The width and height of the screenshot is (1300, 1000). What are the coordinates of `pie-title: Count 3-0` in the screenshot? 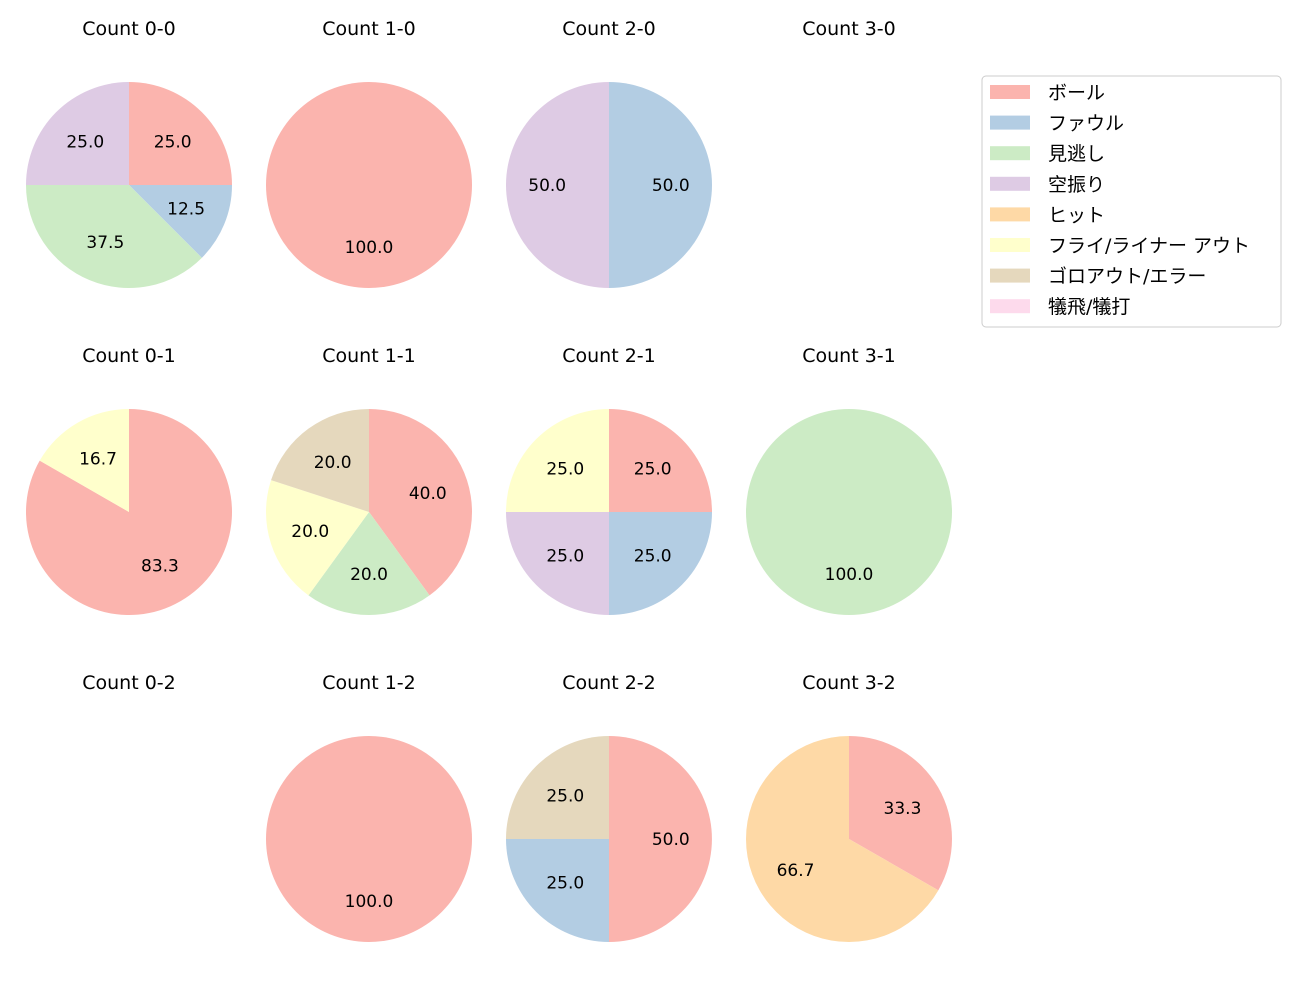 It's located at (849, 29).